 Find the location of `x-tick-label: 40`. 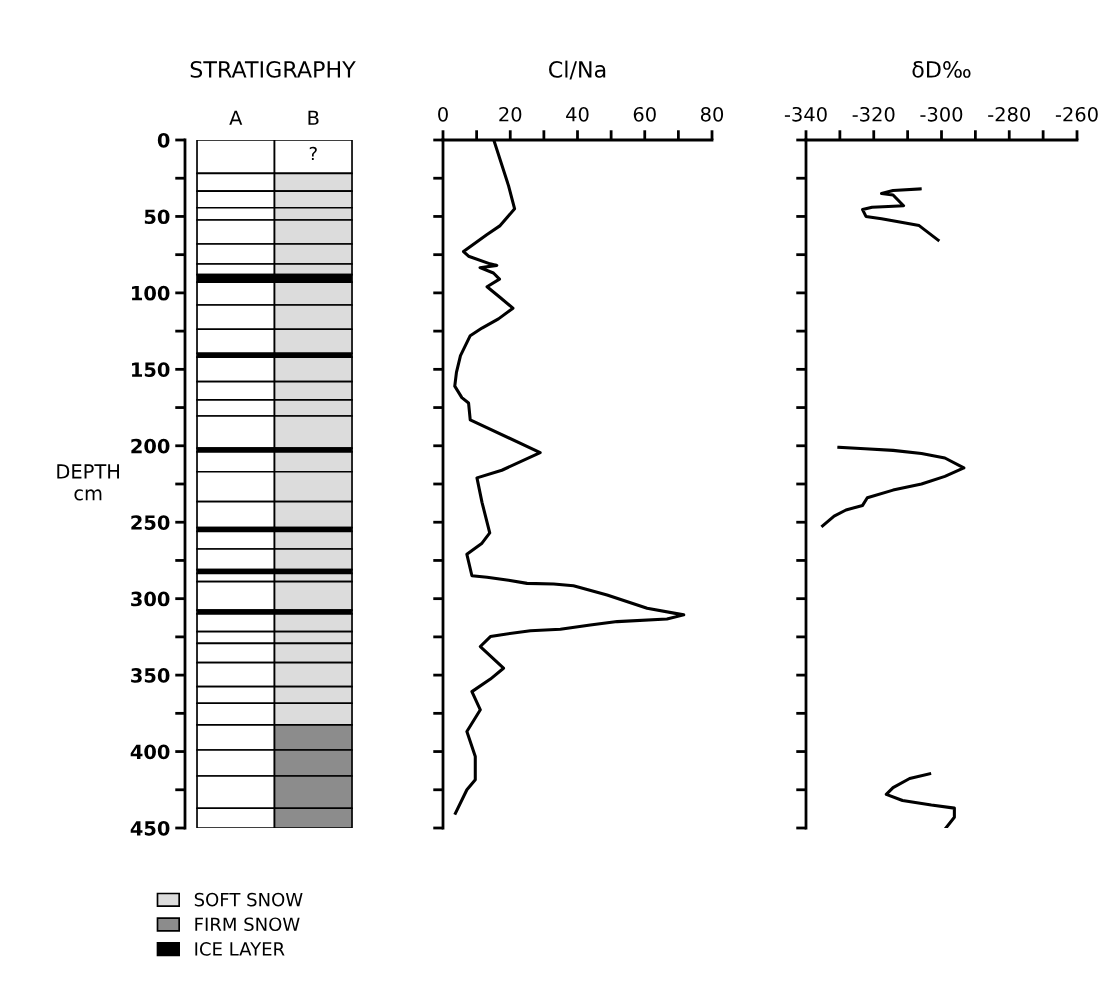

x-tick-label: 40 is located at coordinates (577, 114).